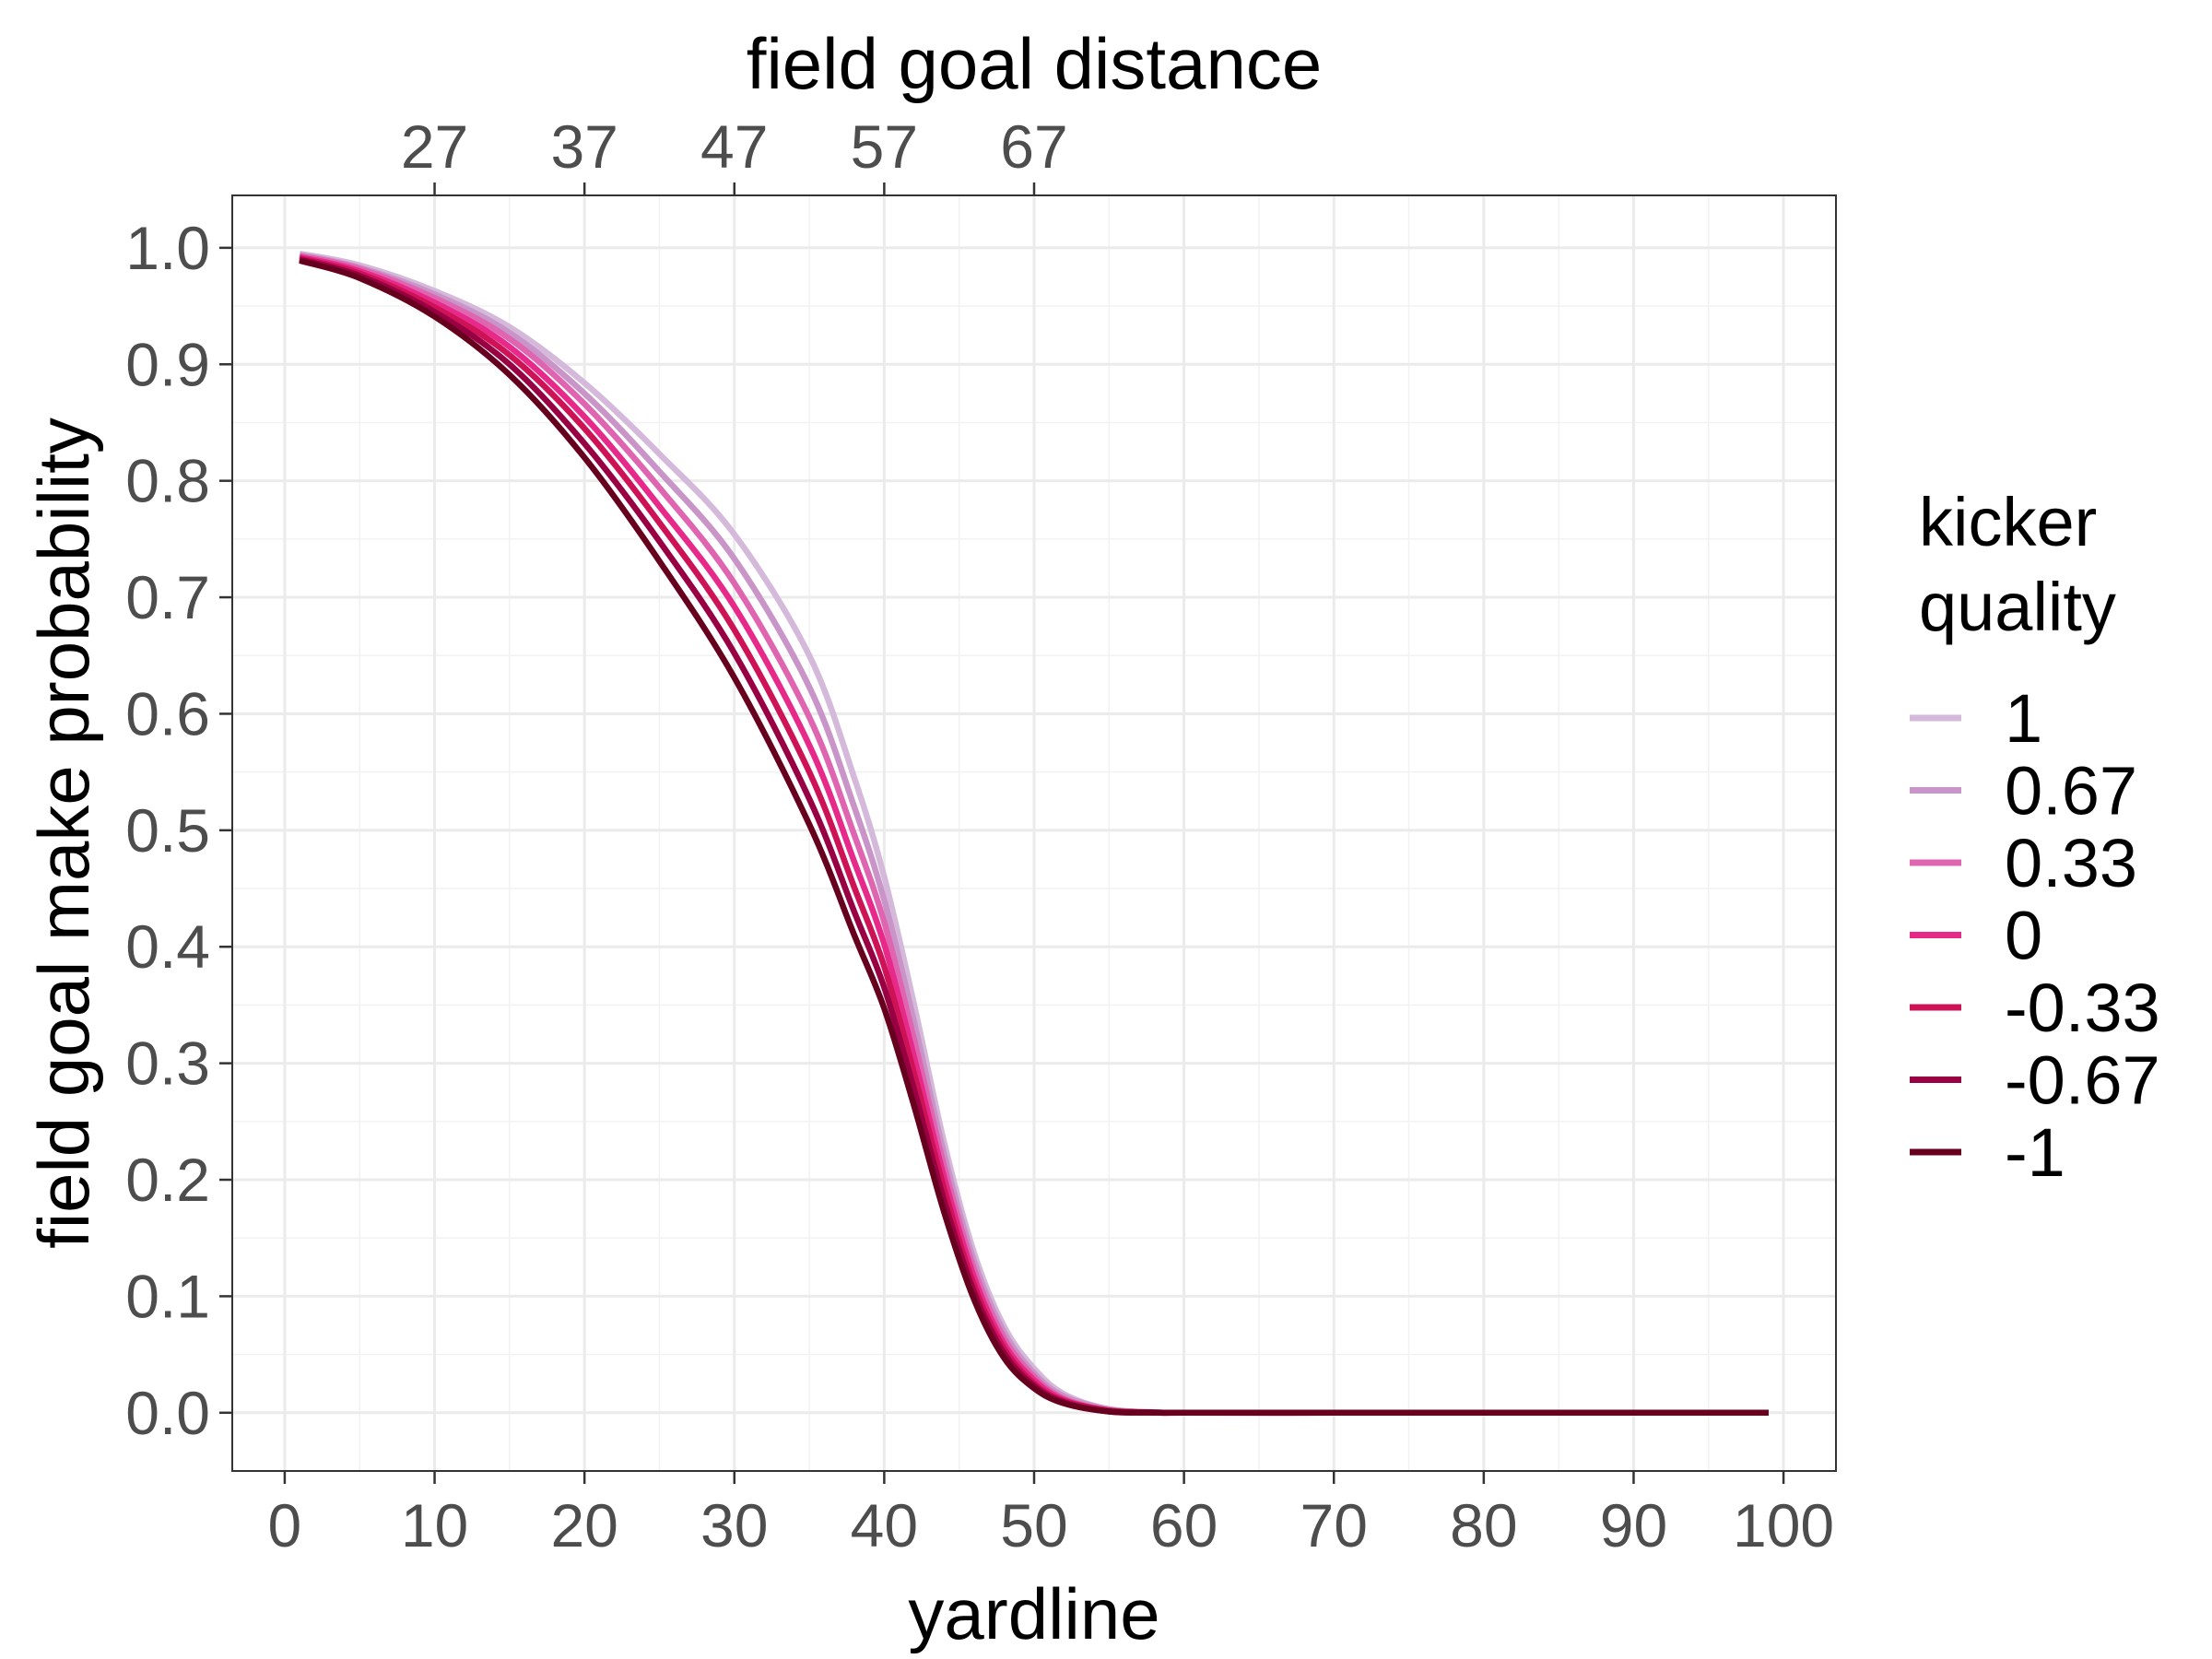 The width and height of the screenshot is (2212, 1659). I want to click on legend-label-6: -1, so click(2035, 1152).